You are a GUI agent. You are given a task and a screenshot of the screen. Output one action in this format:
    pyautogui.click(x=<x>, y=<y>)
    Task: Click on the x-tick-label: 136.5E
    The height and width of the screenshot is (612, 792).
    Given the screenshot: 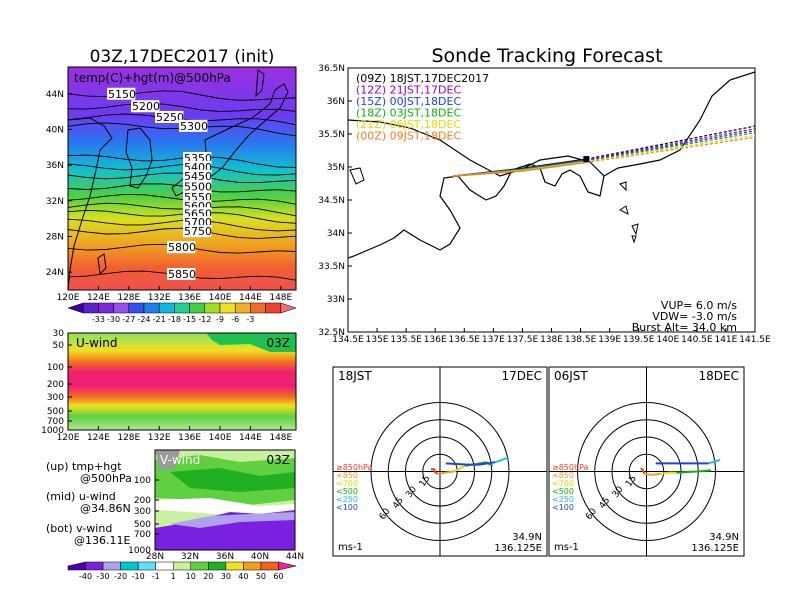 What is the action you would take?
    pyautogui.click(x=465, y=340)
    